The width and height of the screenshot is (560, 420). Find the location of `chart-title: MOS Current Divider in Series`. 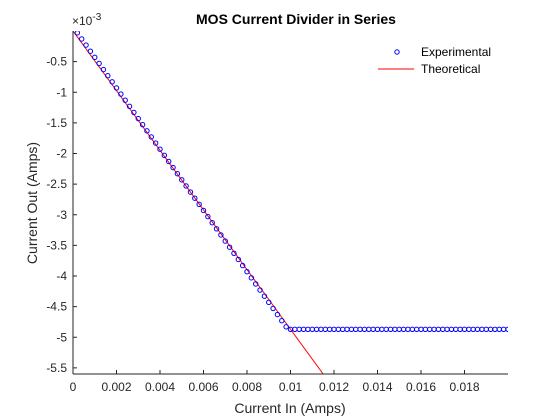

chart-title: MOS Current Divider in Series is located at coordinates (296, 19).